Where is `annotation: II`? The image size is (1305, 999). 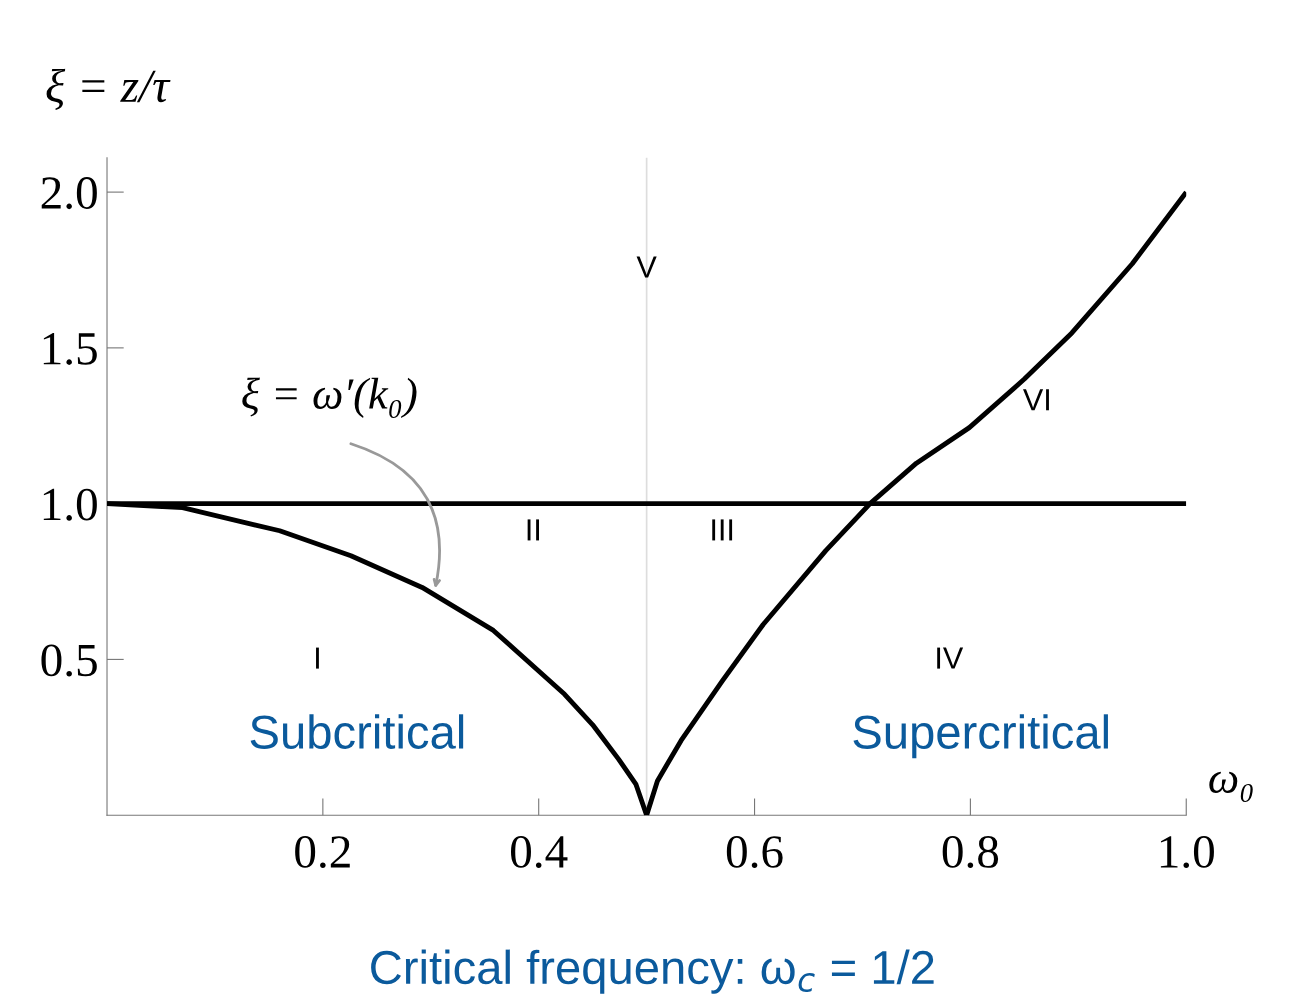
annotation: II is located at coordinates (533, 530).